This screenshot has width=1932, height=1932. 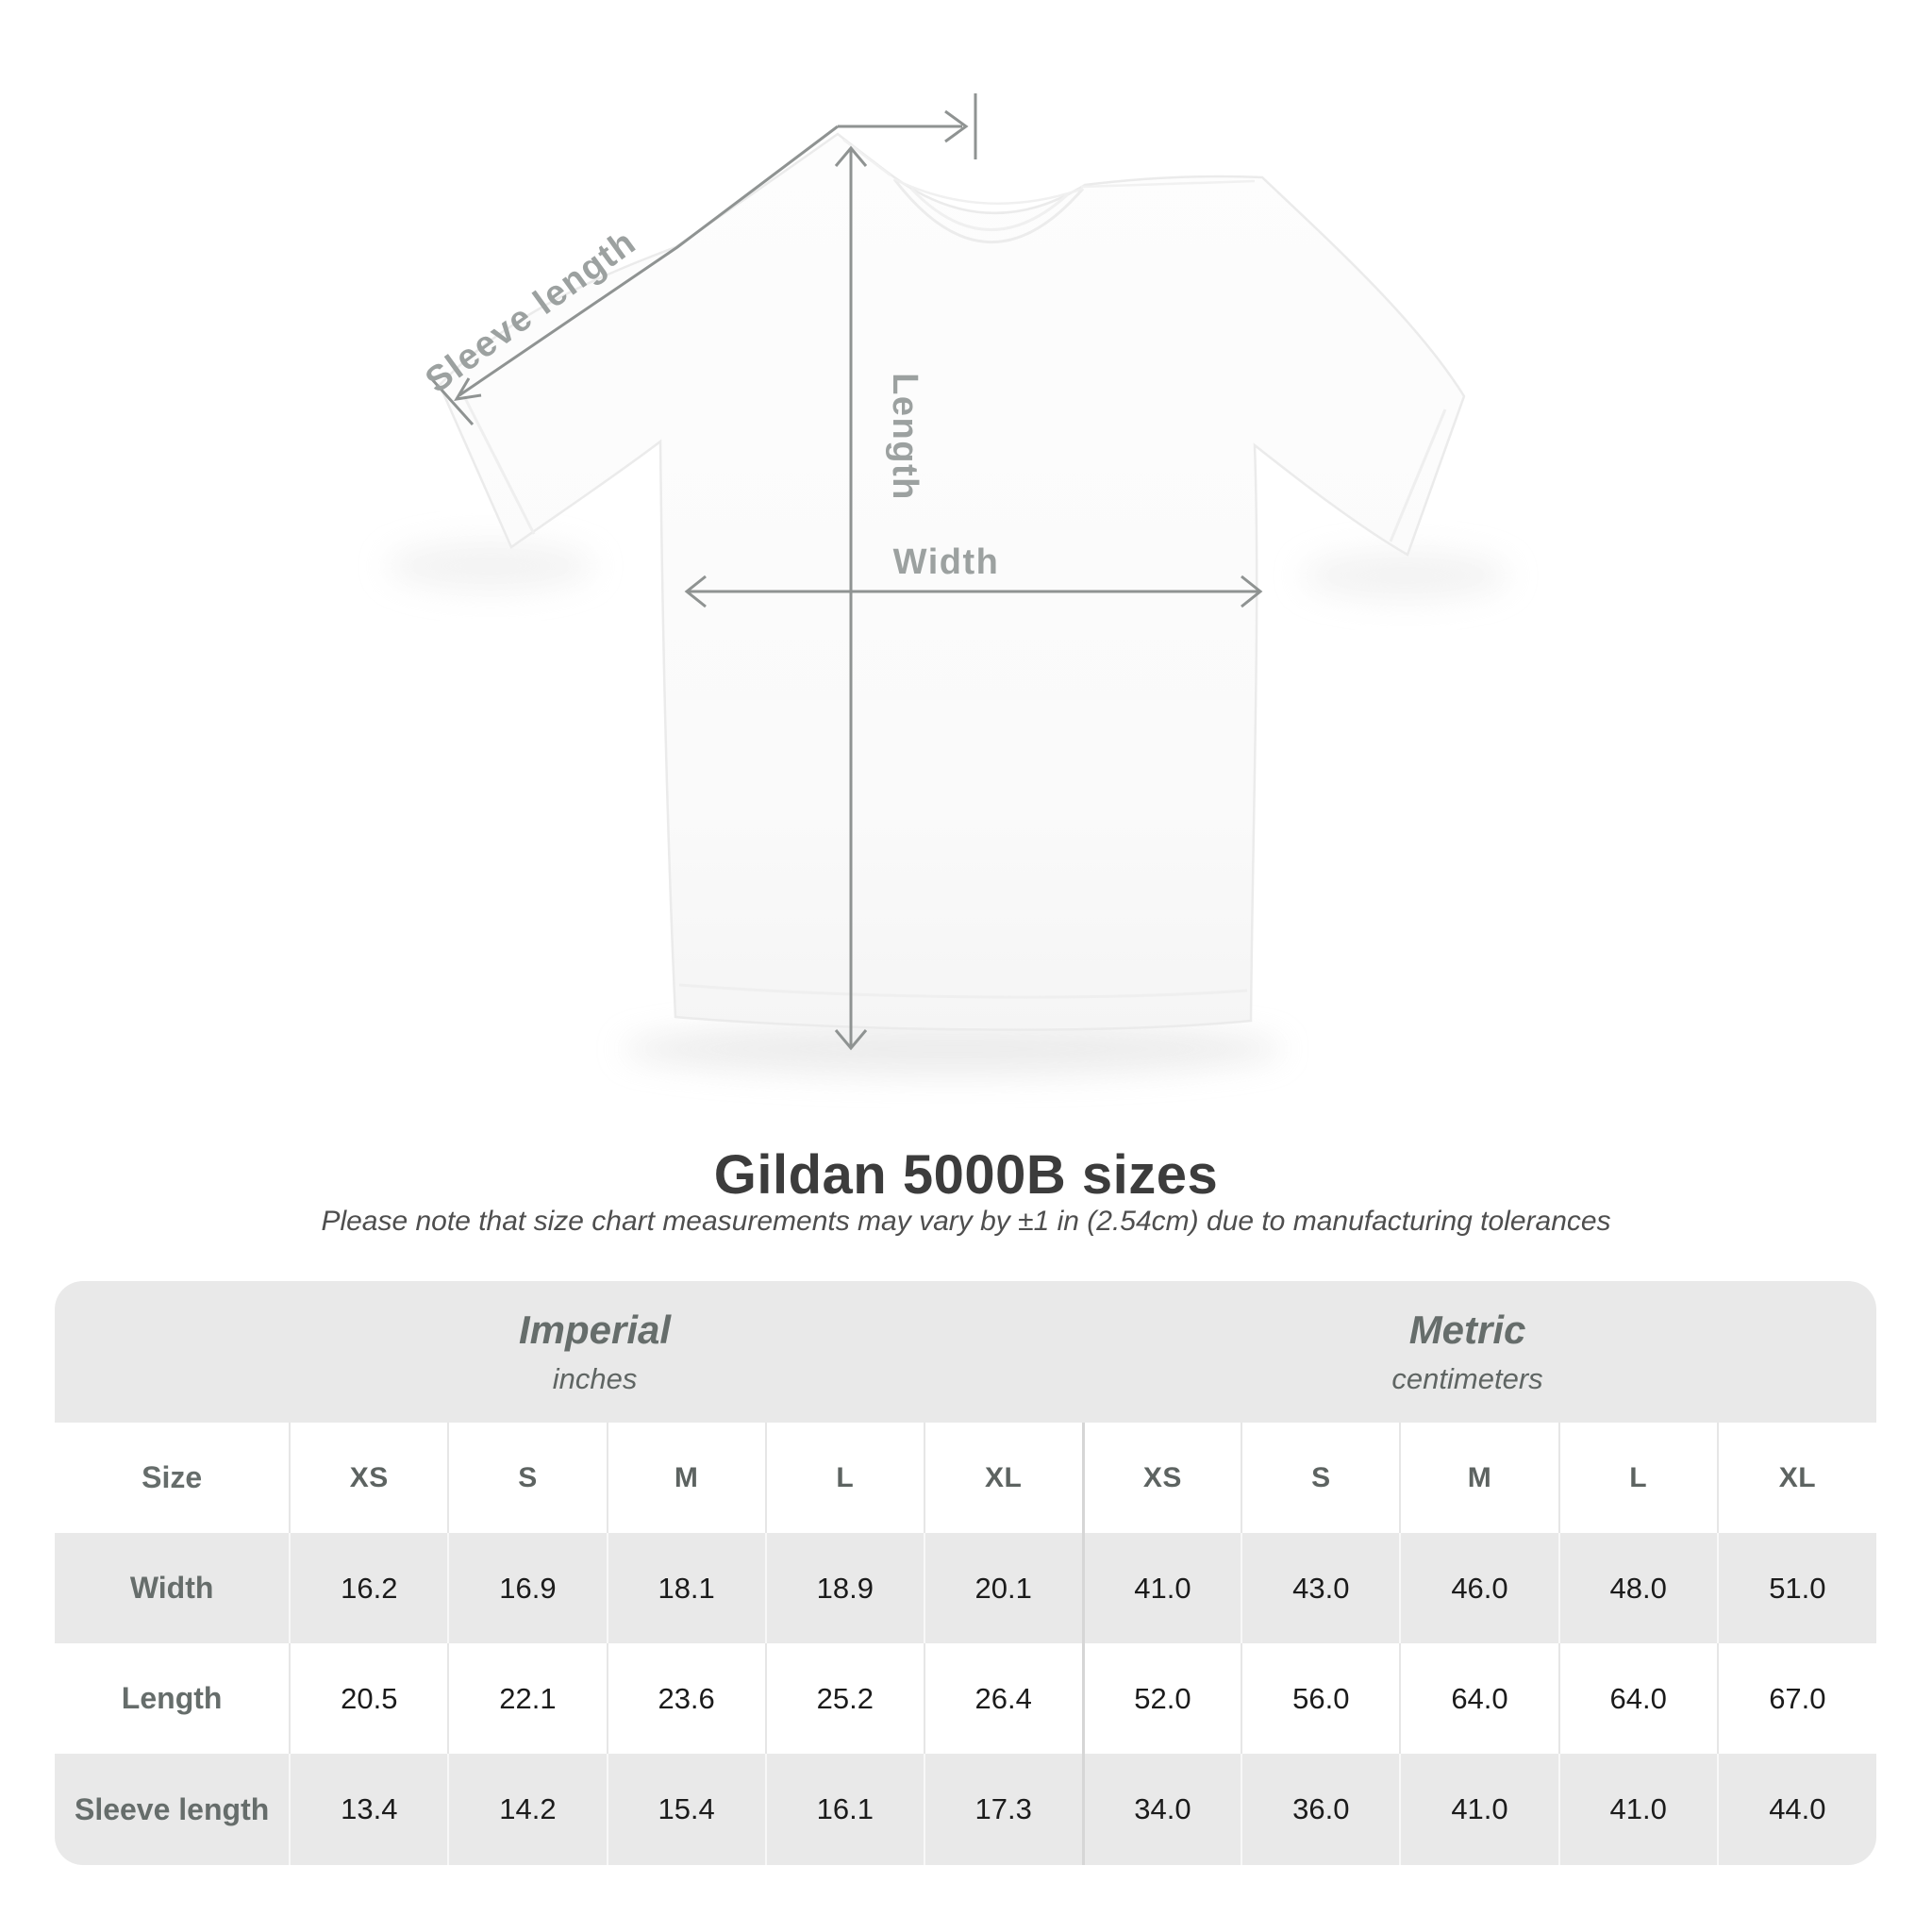 What do you see at coordinates (1479, 1478) in the screenshot?
I see `size-metric-m: M` at bounding box center [1479, 1478].